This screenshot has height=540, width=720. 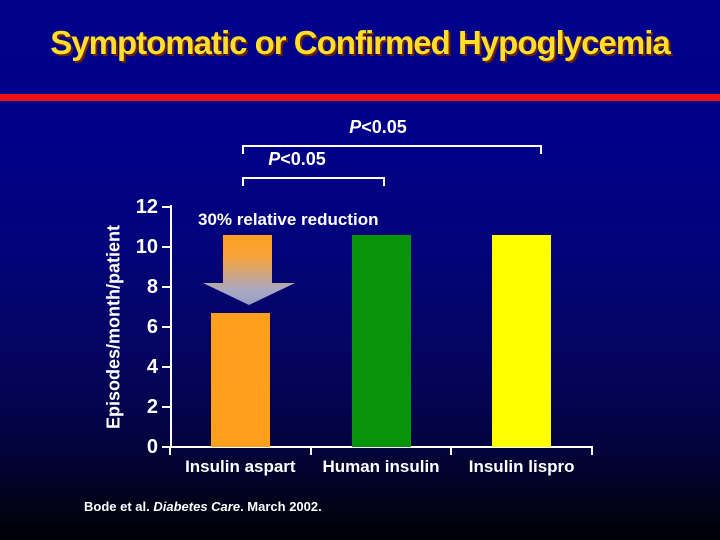 What do you see at coordinates (281, 506) in the screenshot?
I see `citation-suffix: . March 2002.` at bounding box center [281, 506].